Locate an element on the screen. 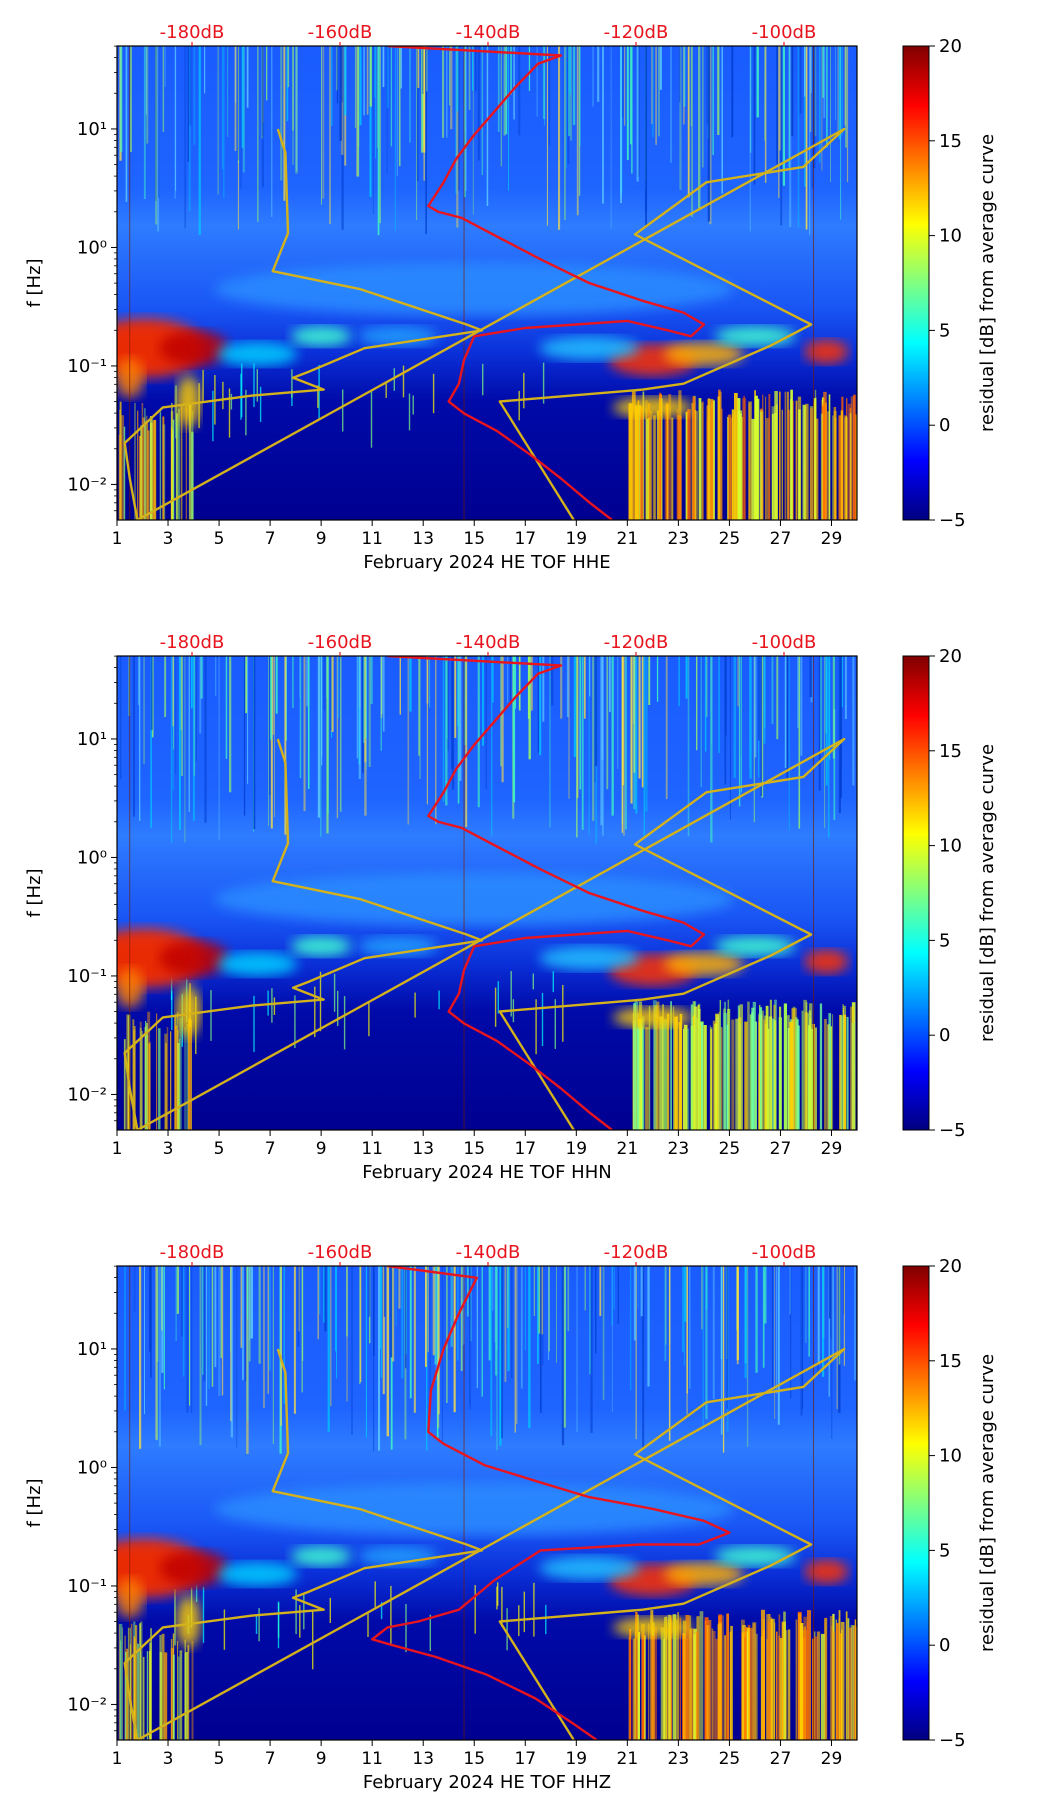  x-axis-label: February 2024 HE TOF HHZ is located at coordinates (487, 1782).